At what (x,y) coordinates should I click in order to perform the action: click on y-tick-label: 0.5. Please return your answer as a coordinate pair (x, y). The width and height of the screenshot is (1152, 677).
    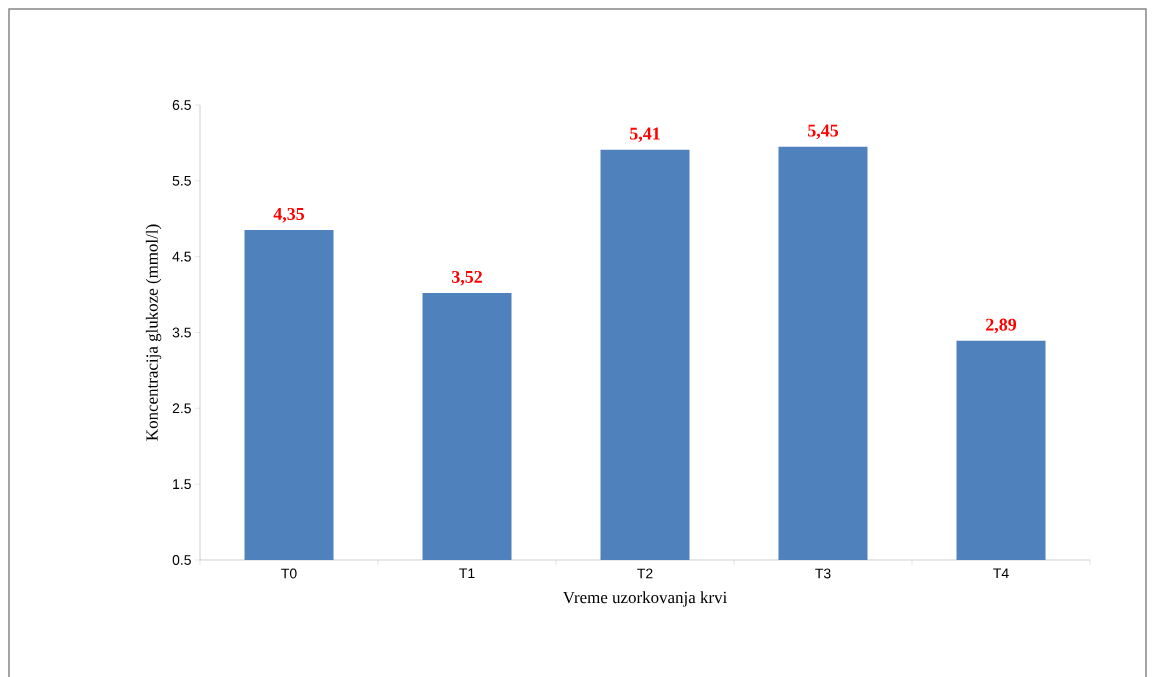
    Looking at the image, I should click on (181, 560).